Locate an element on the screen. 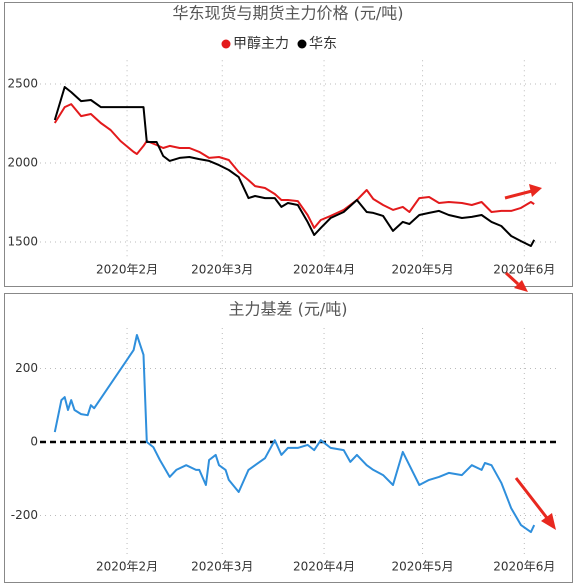  chart-title: 主力基差 (元/吨) is located at coordinates (288, 309).